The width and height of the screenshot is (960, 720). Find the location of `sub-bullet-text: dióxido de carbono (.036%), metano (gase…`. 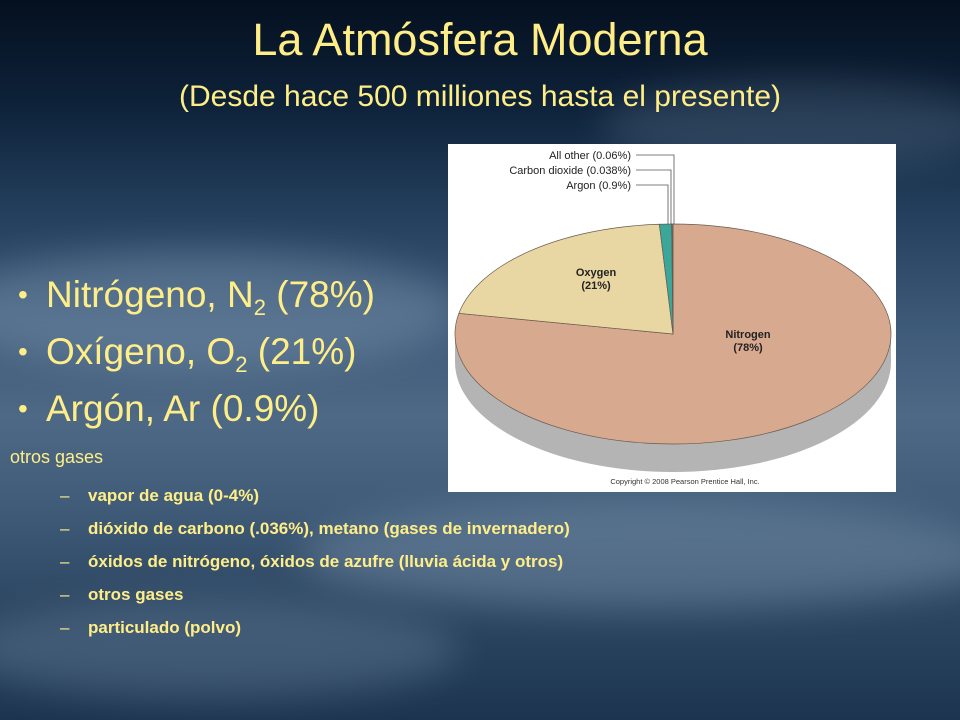

sub-bullet-text: dióxido de carbono (.036%), metano (gase… is located at coordinates (329, 528).